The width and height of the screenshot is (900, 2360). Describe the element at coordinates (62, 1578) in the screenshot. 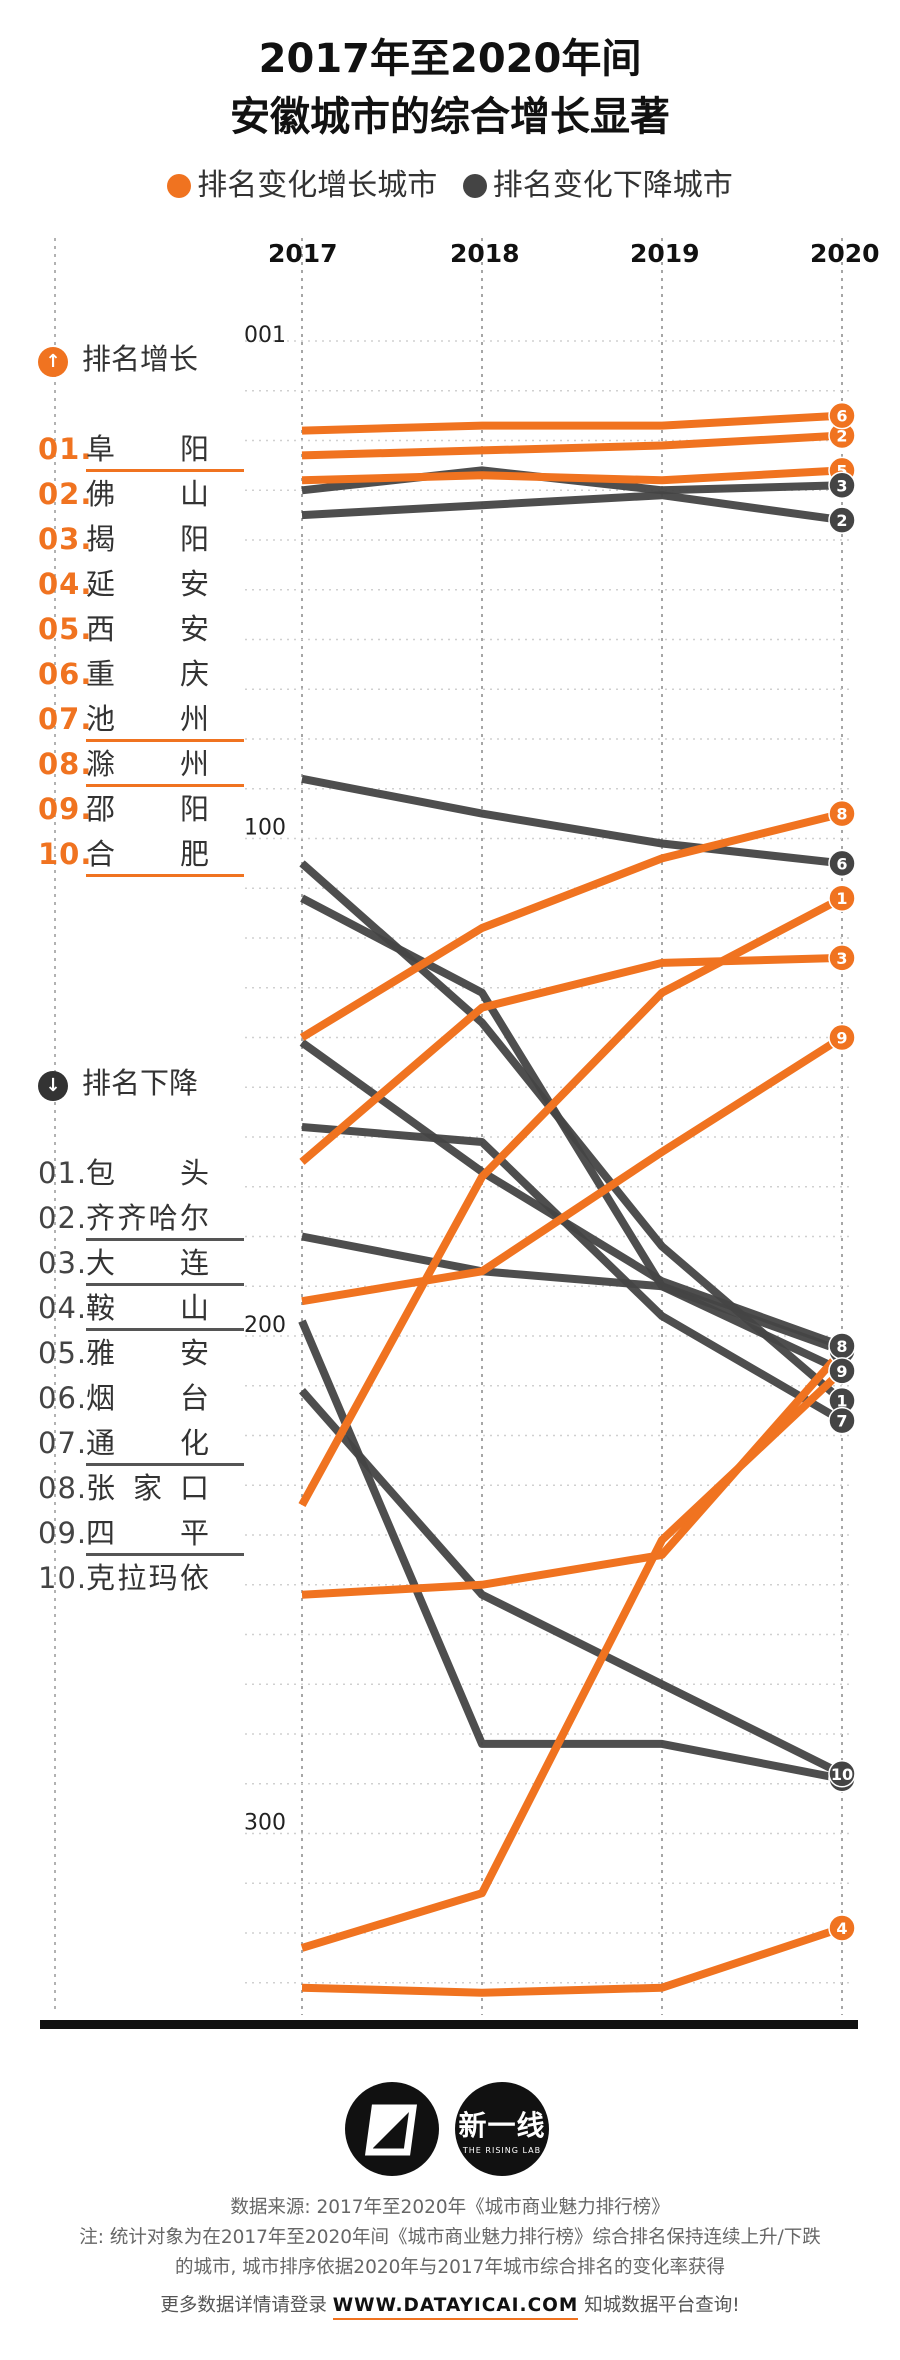

I see `down-rank-number: 10.` at that location.